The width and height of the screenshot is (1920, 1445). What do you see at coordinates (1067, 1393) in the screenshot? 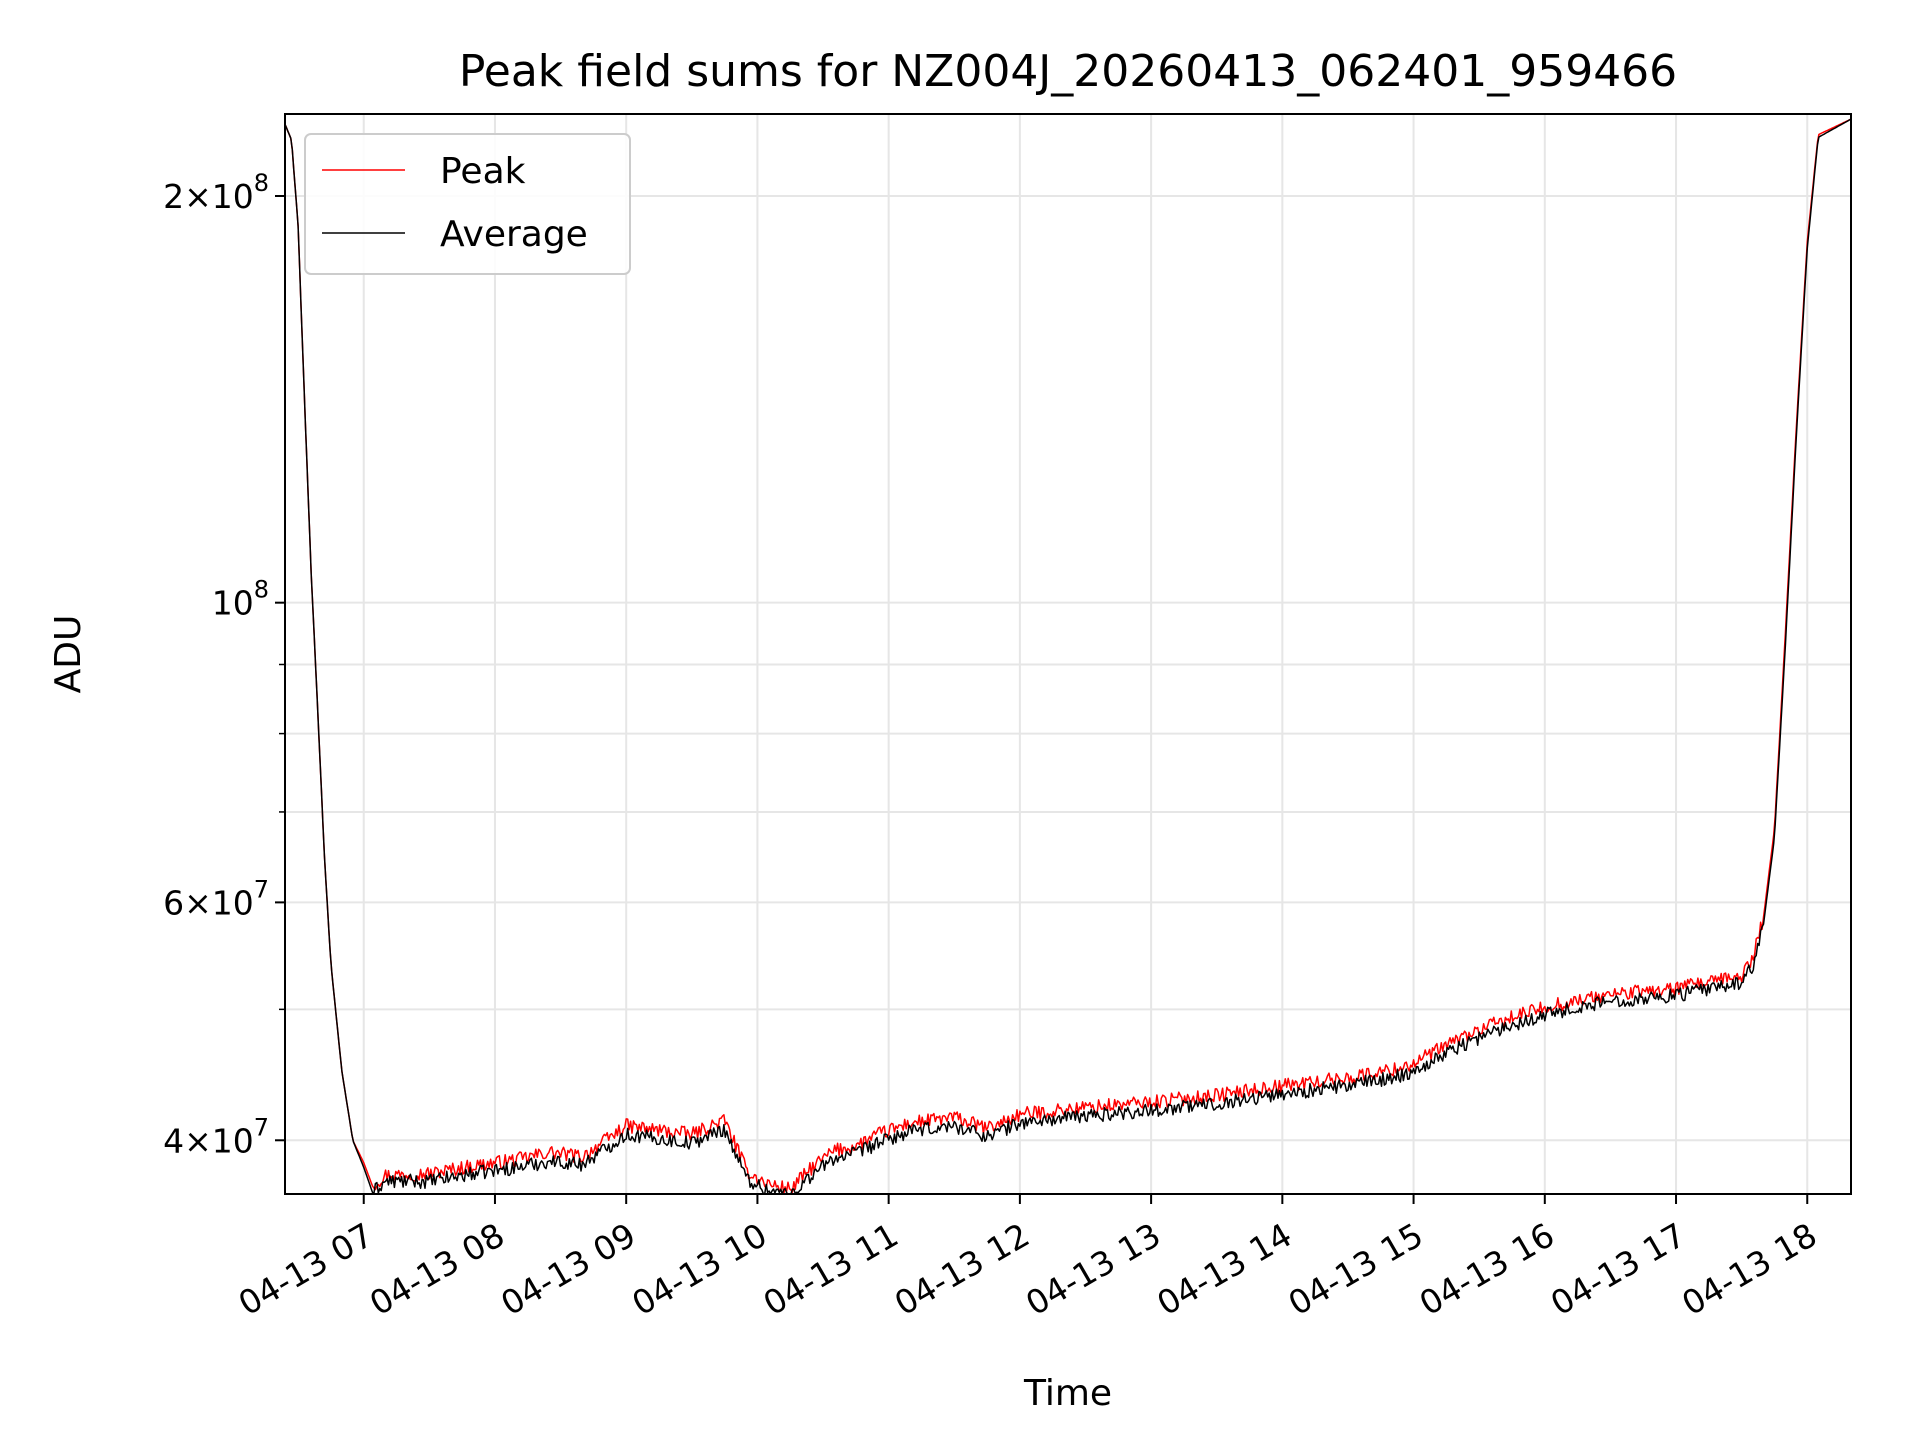
I see `x-axis-label: Time` at bounding box center [1067, 1393].